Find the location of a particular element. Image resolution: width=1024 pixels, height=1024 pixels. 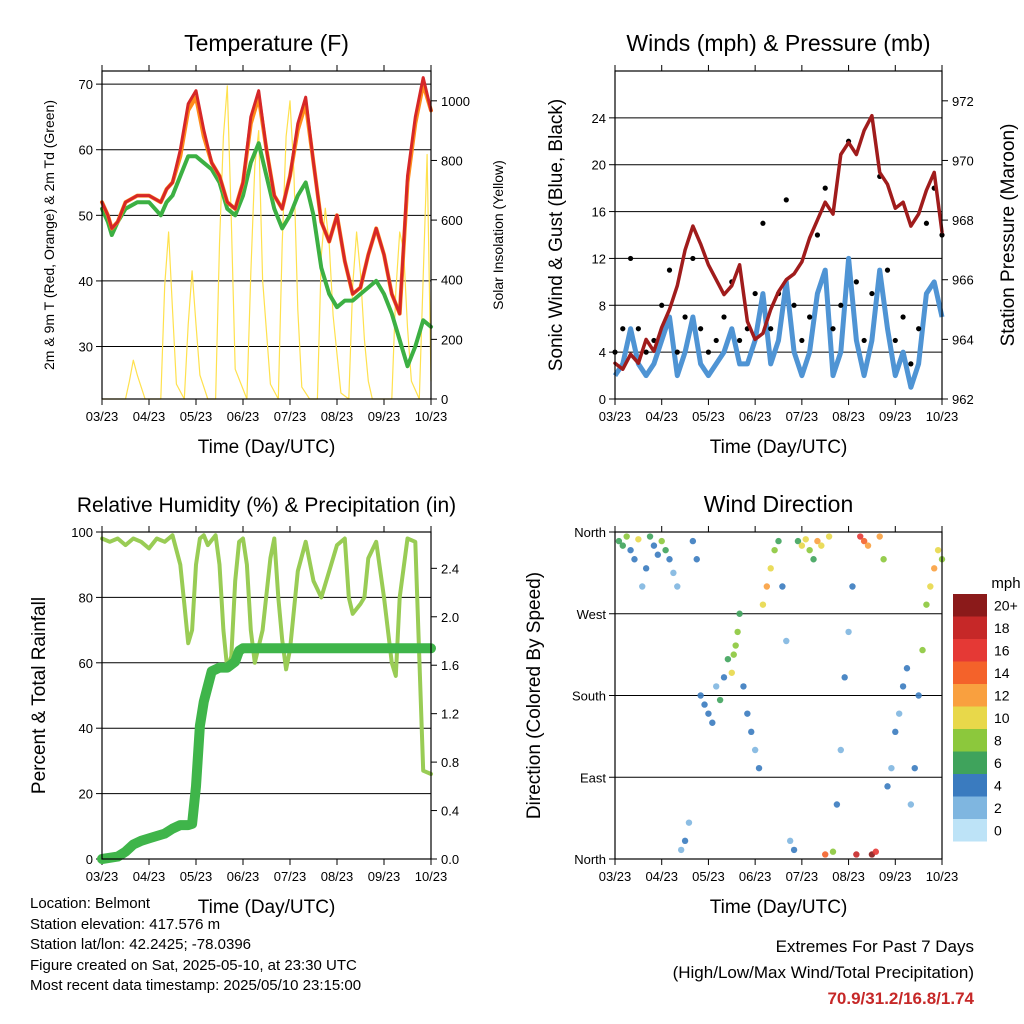

x-tick-label: 10/23 is located at coordinates (942, 416).